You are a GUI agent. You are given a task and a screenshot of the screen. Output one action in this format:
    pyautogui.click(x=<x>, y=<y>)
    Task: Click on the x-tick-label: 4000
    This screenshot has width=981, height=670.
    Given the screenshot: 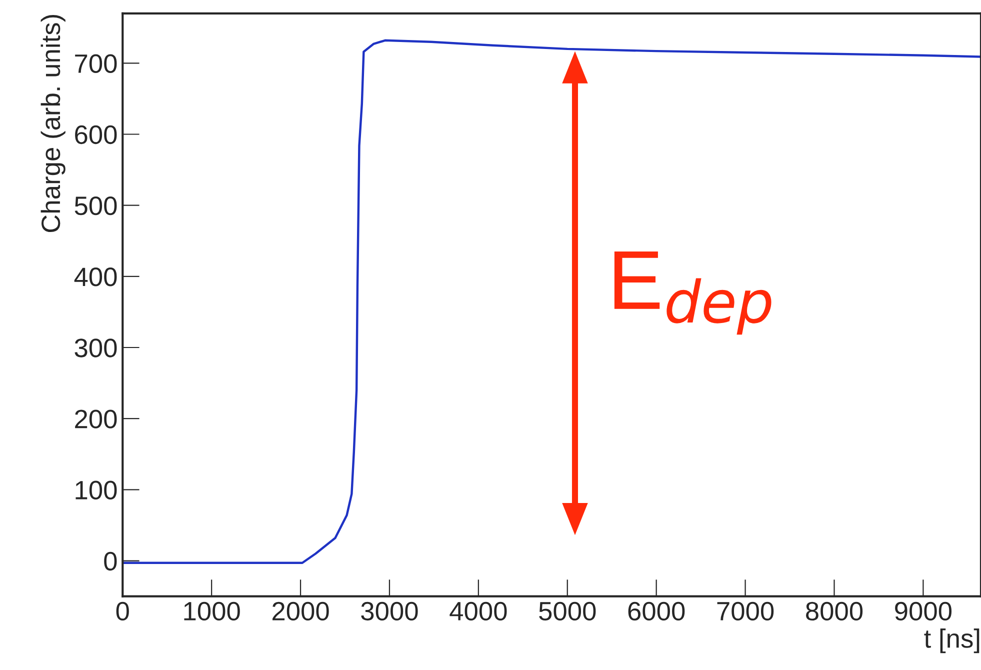 What is the action you would take?
    pyautogui.click(x=478, y=611)
    